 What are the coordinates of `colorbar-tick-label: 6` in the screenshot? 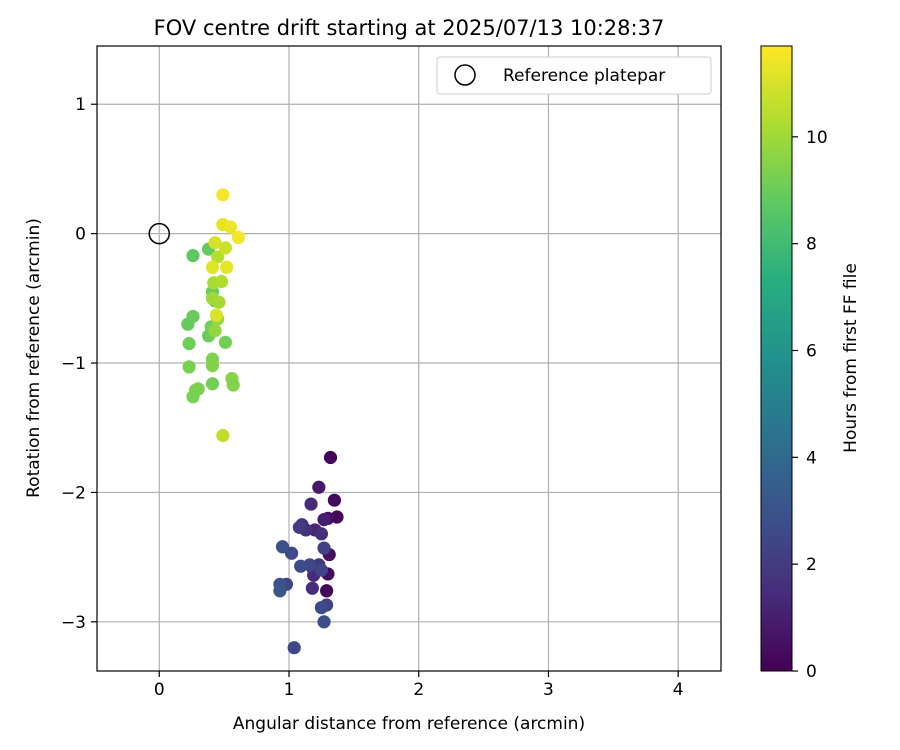 It's located at (811, 351).